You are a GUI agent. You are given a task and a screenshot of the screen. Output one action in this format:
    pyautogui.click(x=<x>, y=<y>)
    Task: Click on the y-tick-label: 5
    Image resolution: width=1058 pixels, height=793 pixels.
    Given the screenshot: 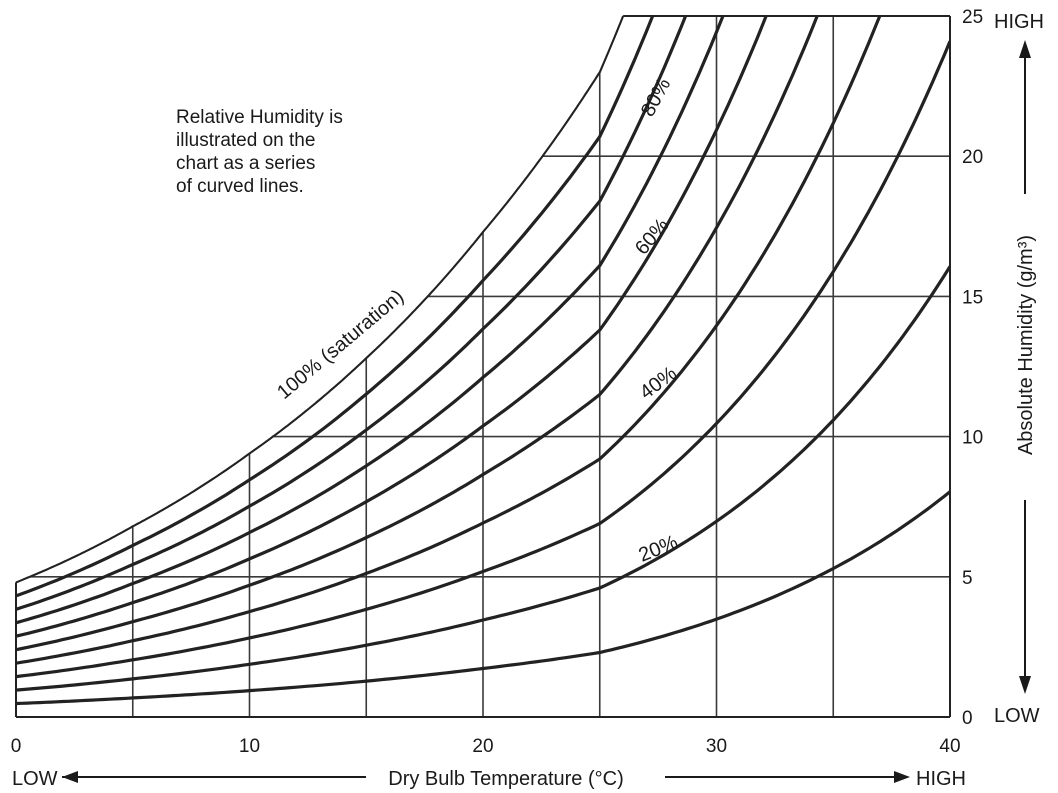 What is the action you would take?
    pyautogui.click(x=967, y=578)
    